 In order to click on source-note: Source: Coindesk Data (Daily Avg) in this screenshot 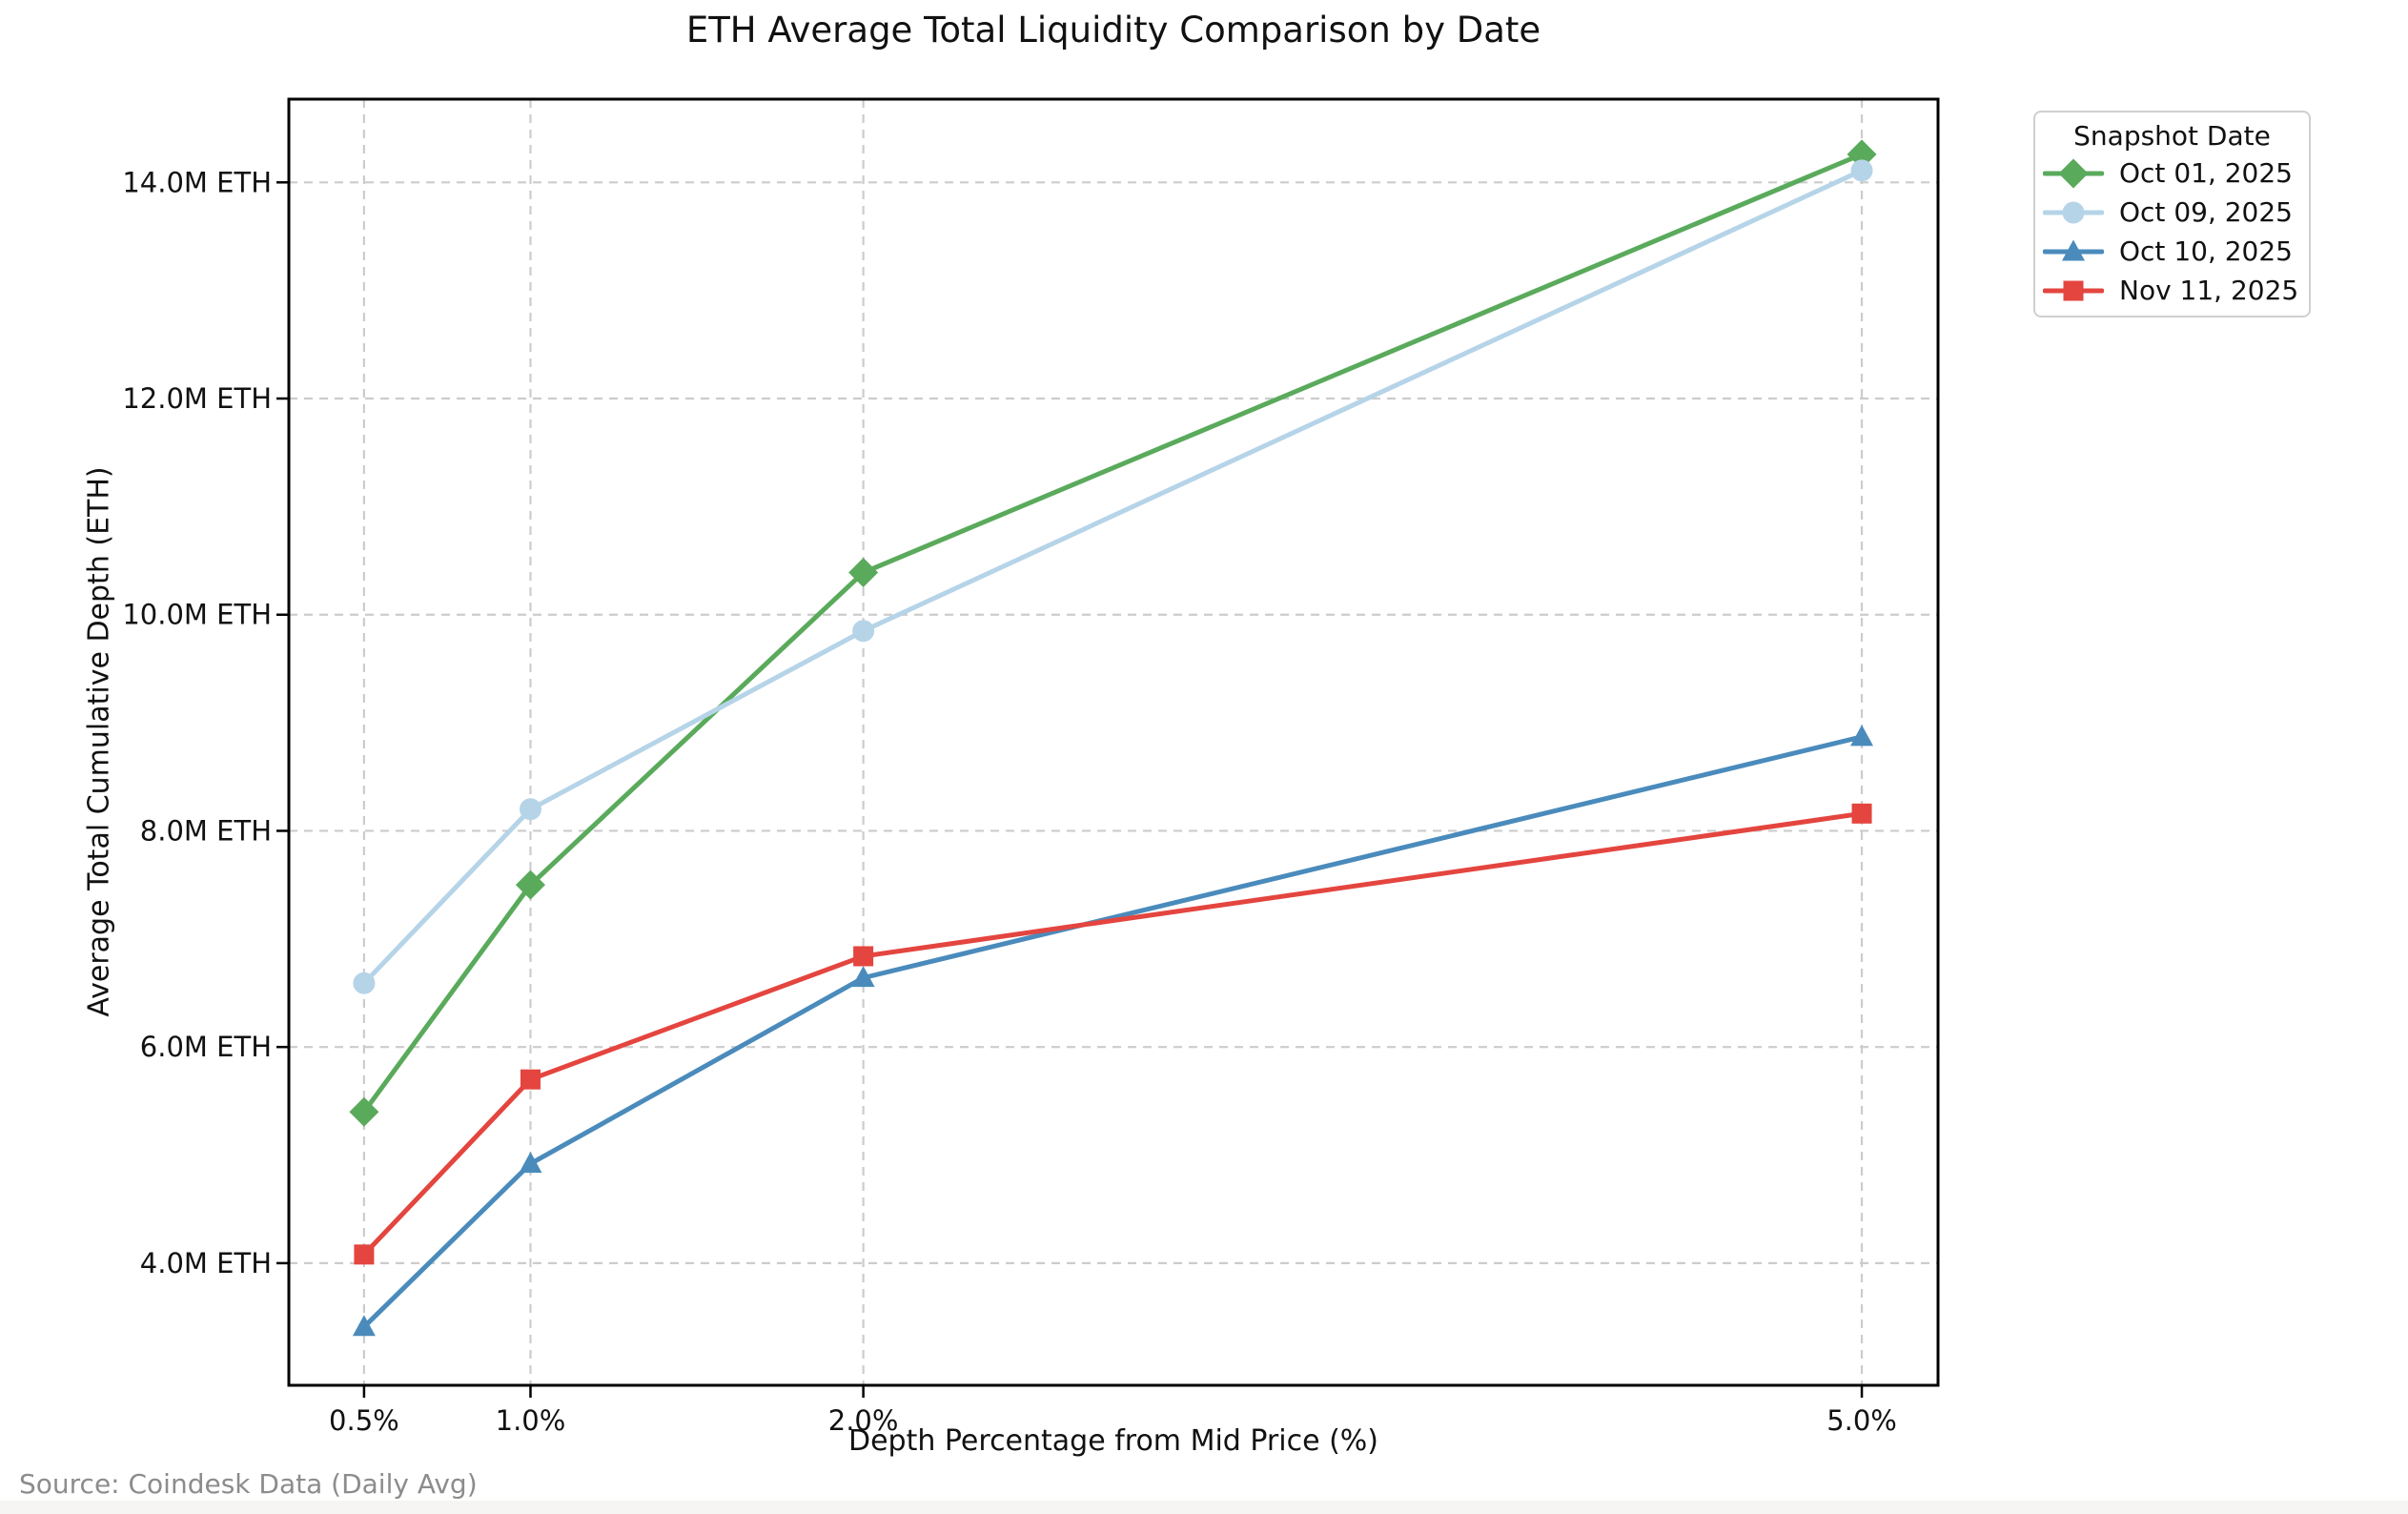, I will do `click(248, 1484)`.